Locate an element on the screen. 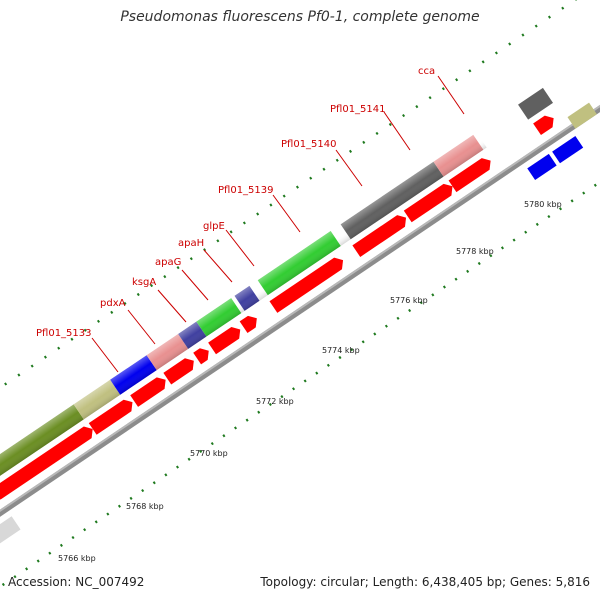 The width and height of the screenshot is (600, 600). tick-label-5770: 5770 kbp is located at coordinates (209, 453).